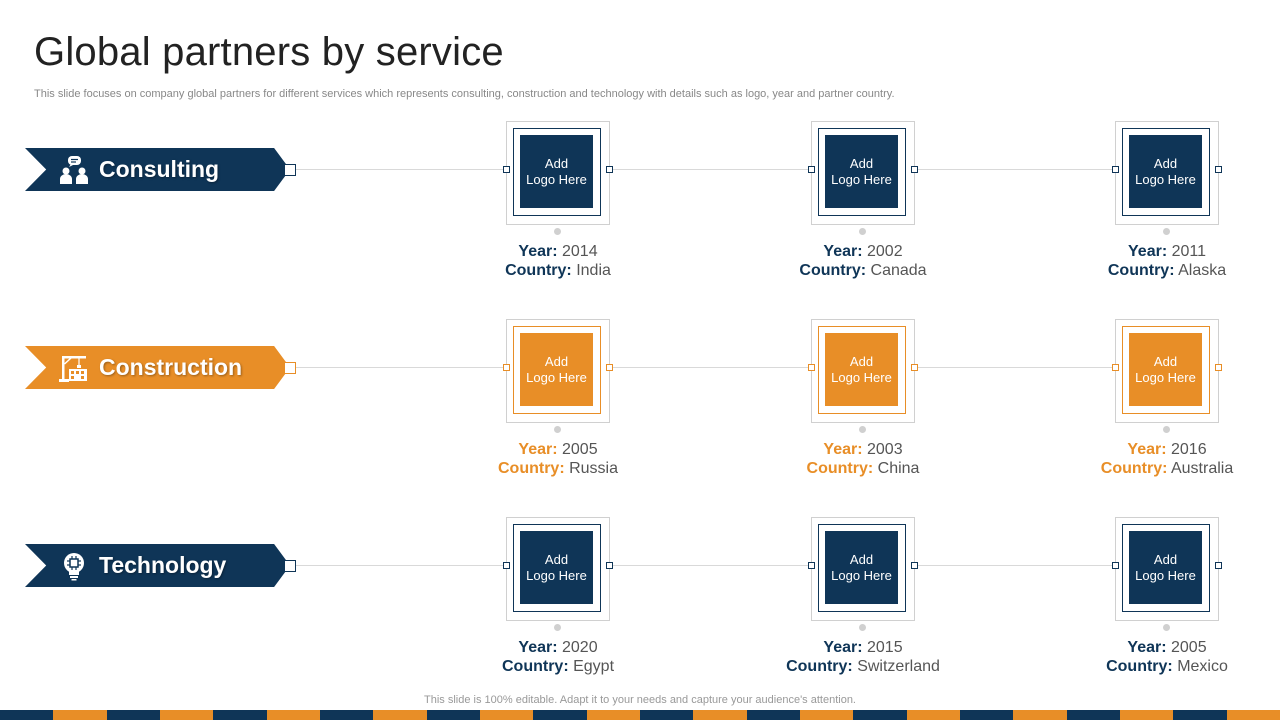  Describe the element at coordinates (558, 459) in the screenshot. I see `partner-details: Year: 2005 Country: Russia` at that location.